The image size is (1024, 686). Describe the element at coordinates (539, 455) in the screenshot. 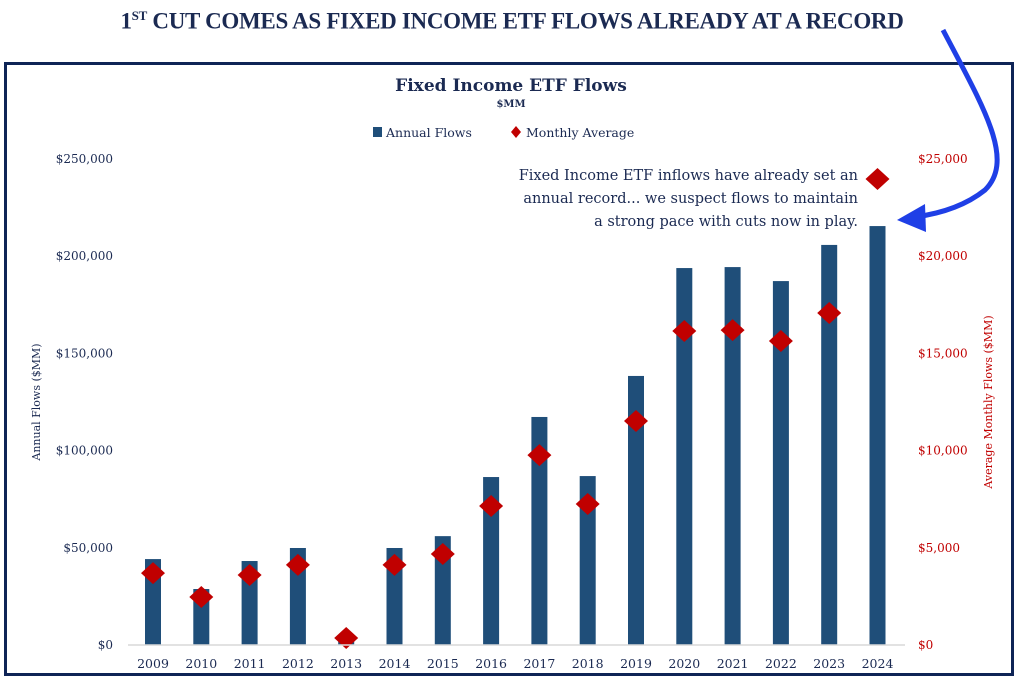

I see `diamond-2017` at that location.